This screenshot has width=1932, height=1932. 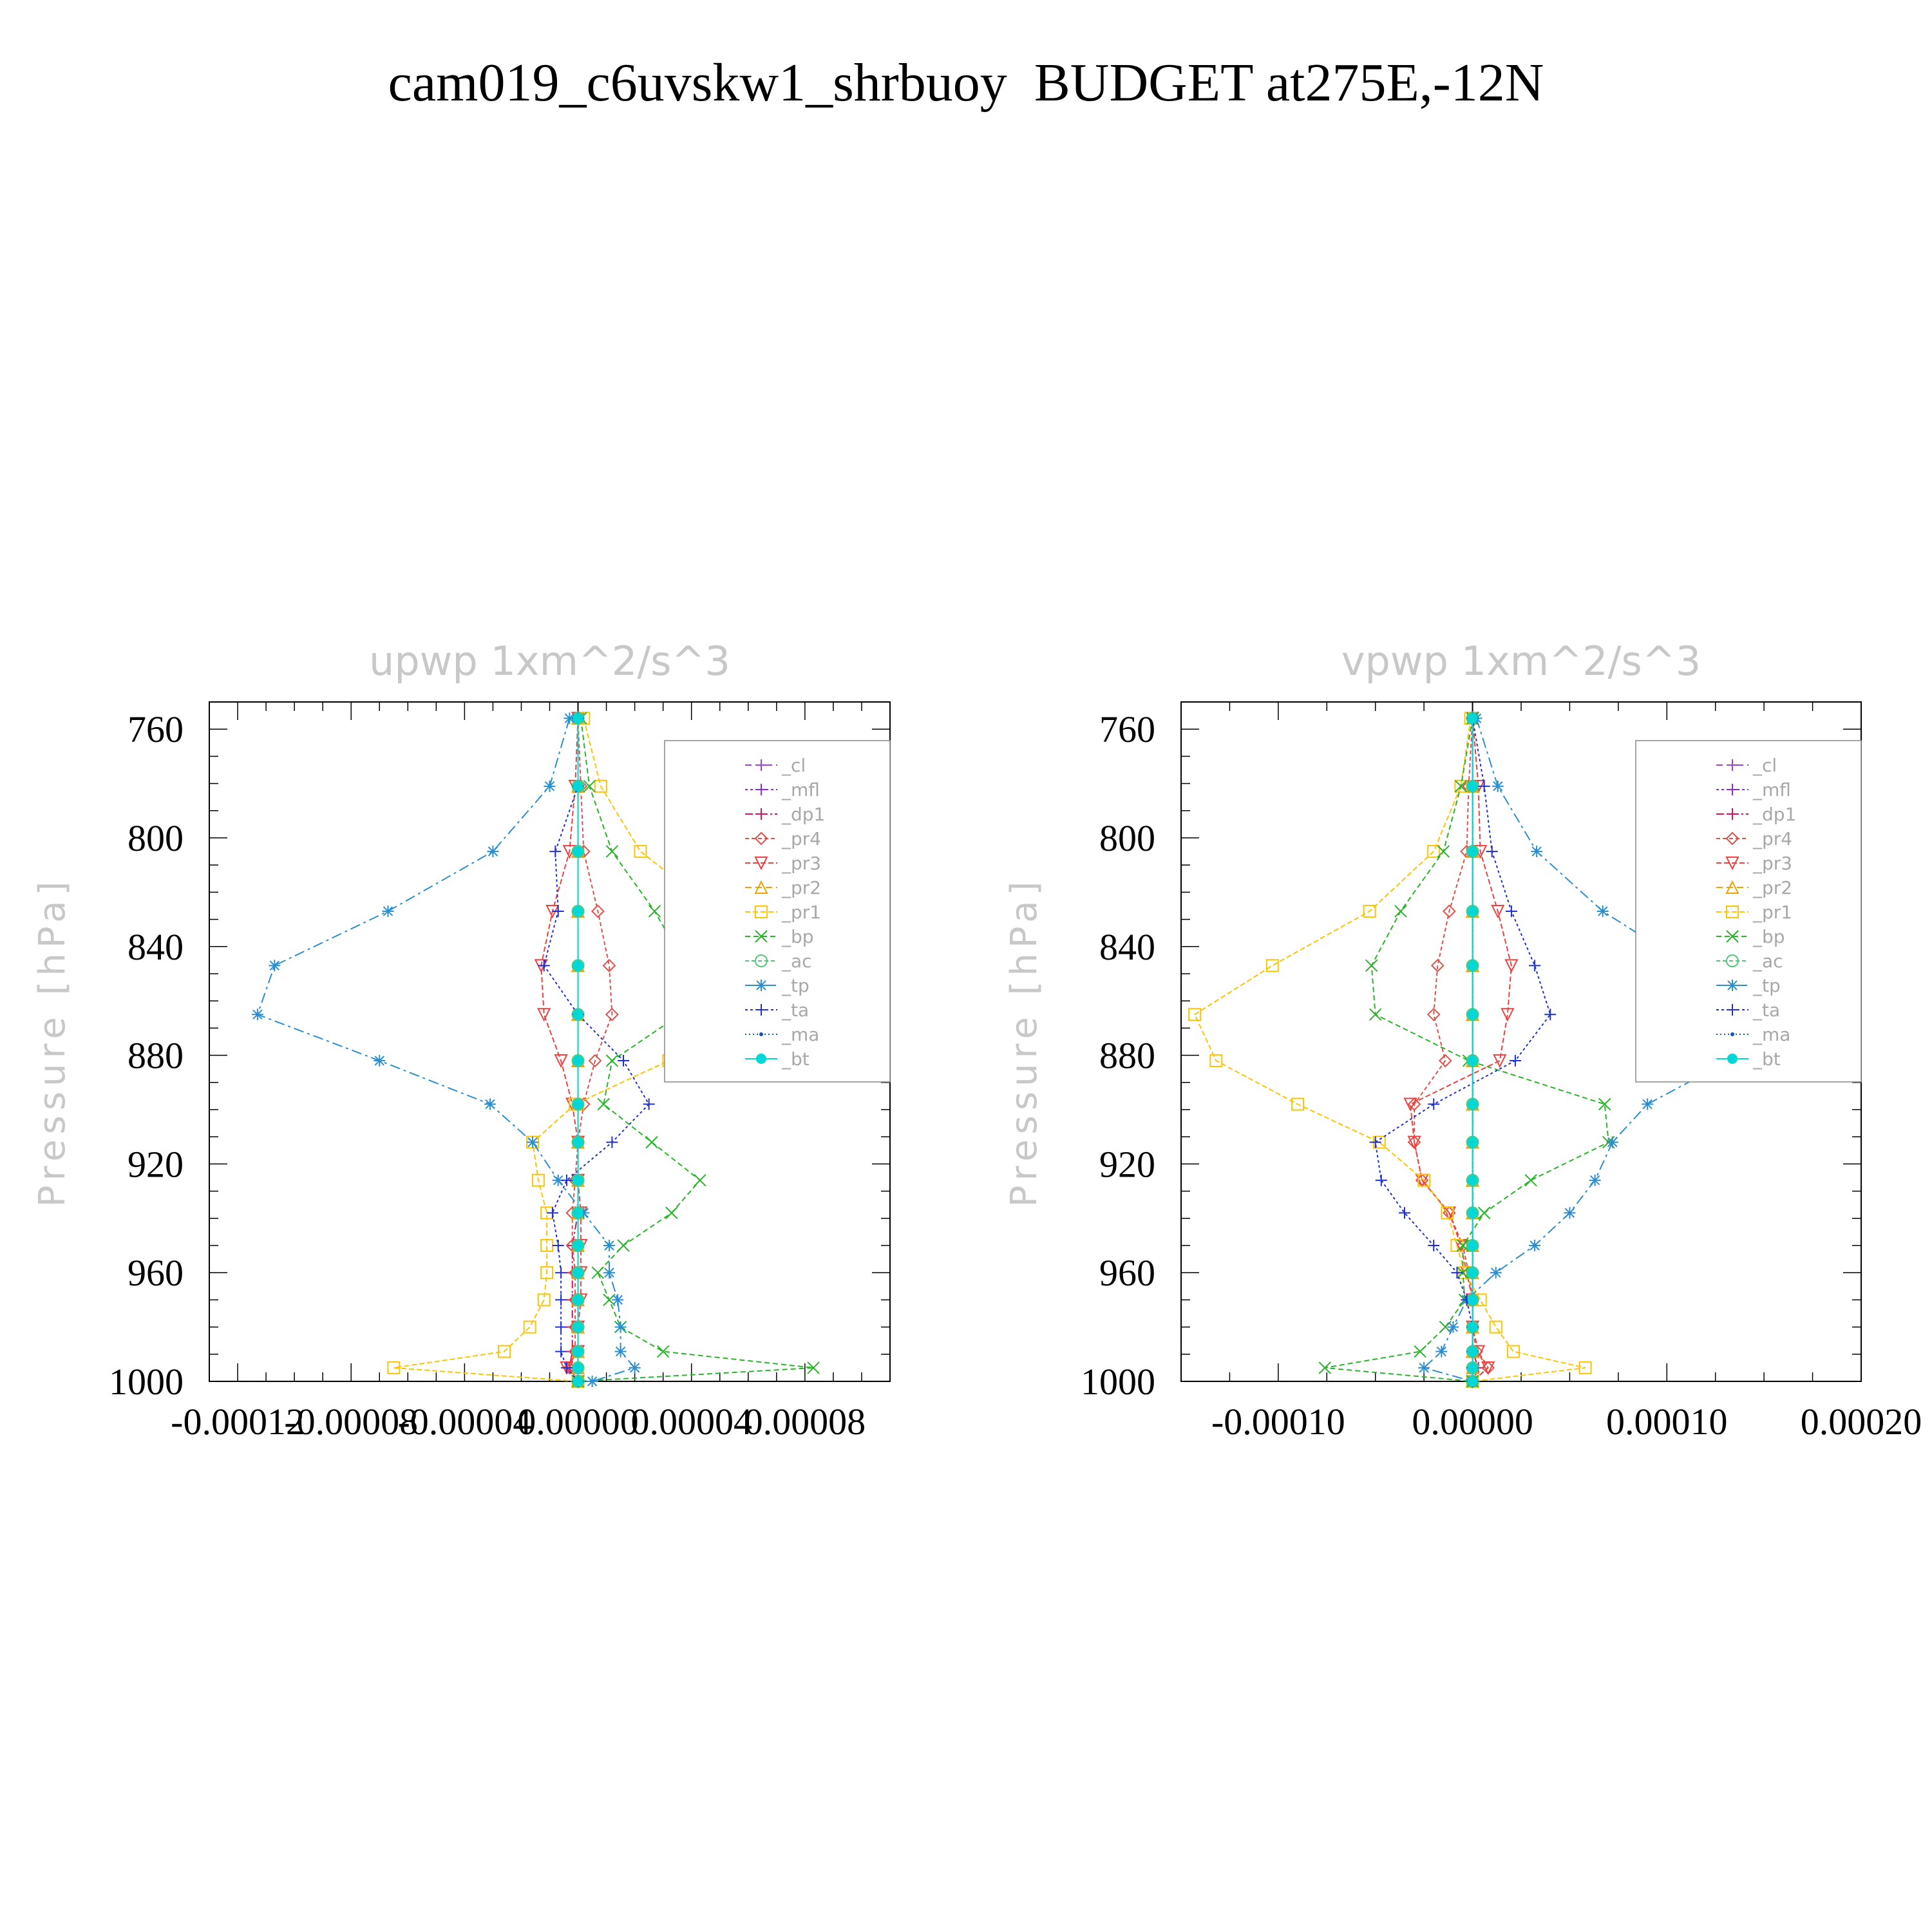 I want to click on upwp-x-tick-label: -0.00012, so click(x=238, y=1422).